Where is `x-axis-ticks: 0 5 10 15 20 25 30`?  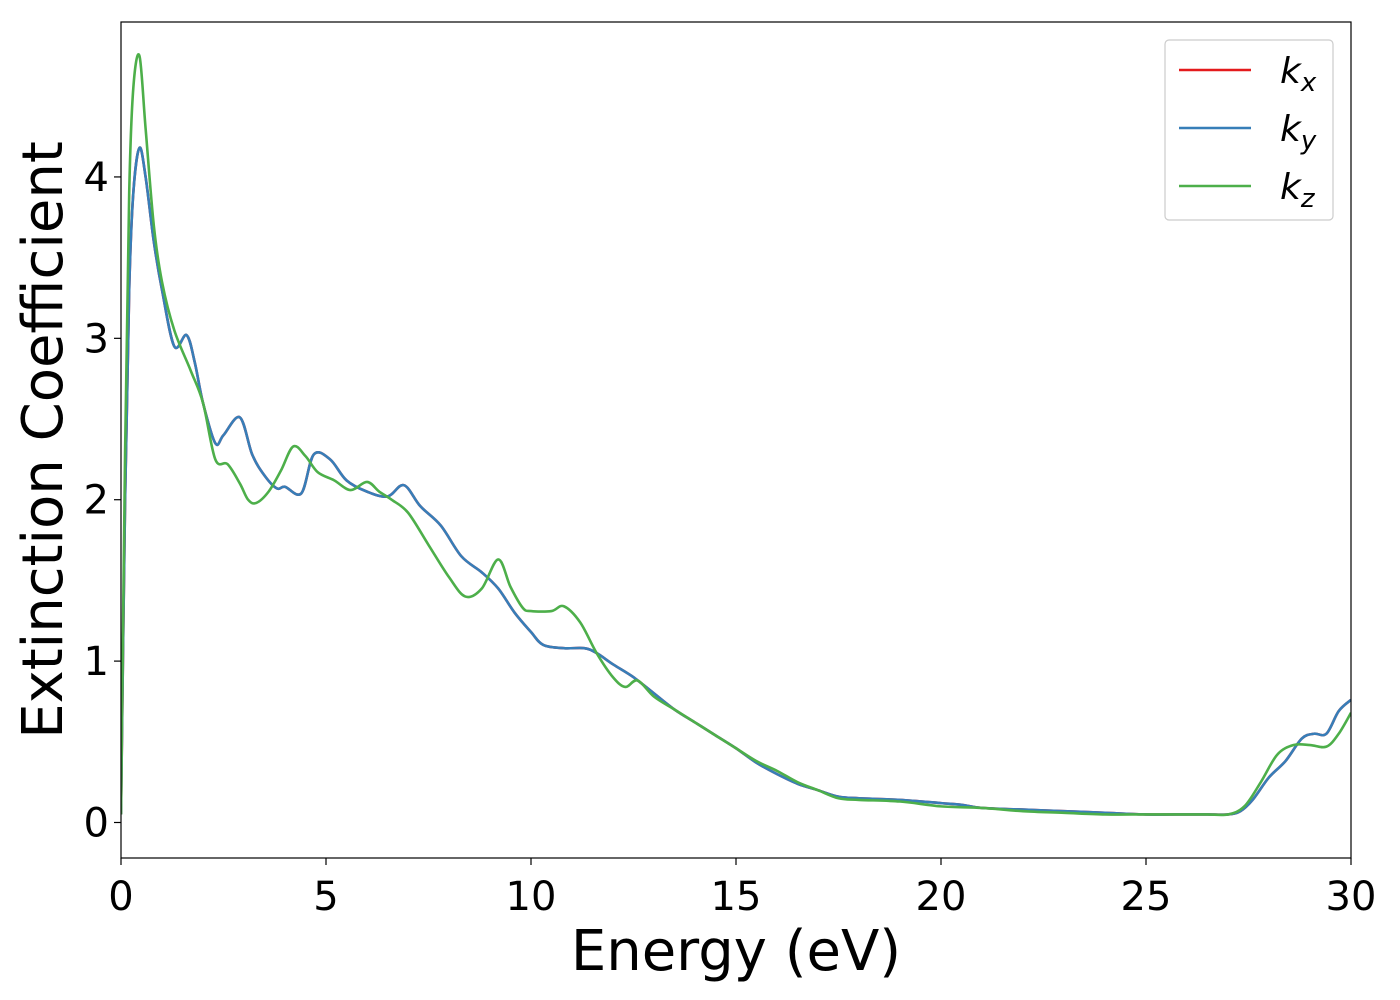 x-axis-ticks: 0 5 10 15 20 25 30 is located at coordinates (742, 889).